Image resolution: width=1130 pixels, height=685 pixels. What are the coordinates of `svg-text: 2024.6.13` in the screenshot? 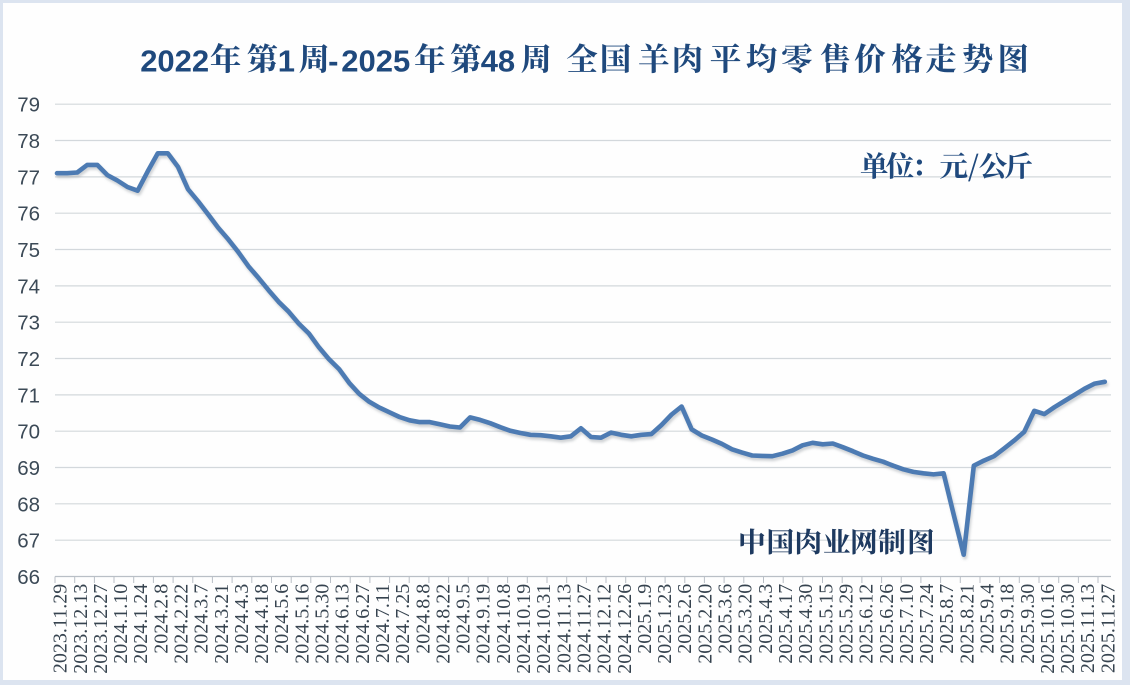 It's located at (343, 624).